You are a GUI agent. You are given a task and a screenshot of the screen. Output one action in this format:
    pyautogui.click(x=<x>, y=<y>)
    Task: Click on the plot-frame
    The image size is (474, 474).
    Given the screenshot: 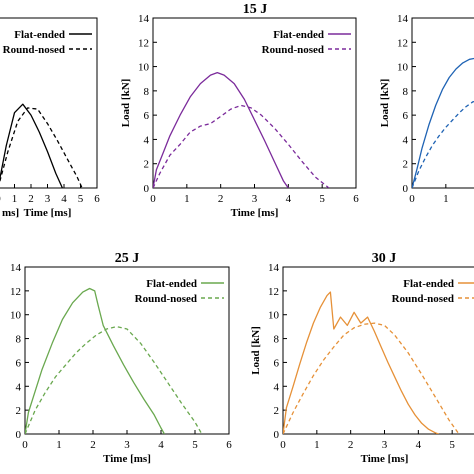 What is the action you would take?
    pyautogui.click(x=442, y=103)
    